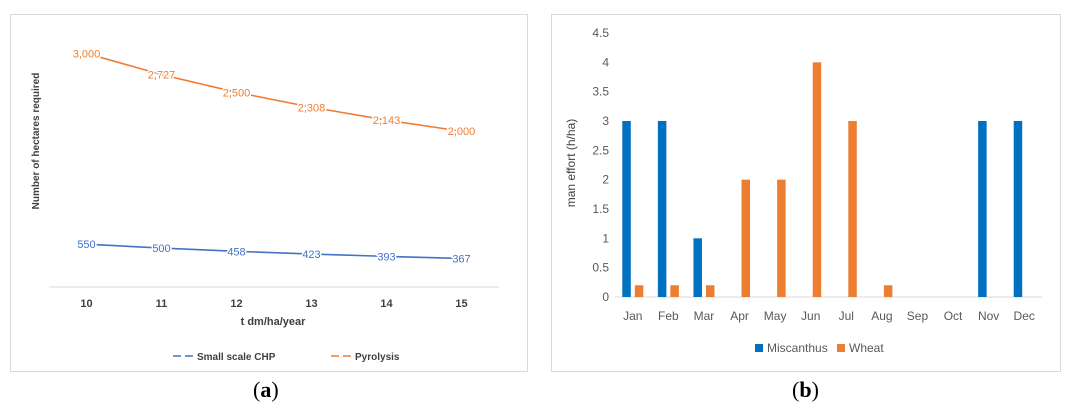  What do you see at coordinates (600, 268) in the screenshot?
I see `y-tick-label: 0.5` at bounding box center [600, 268].